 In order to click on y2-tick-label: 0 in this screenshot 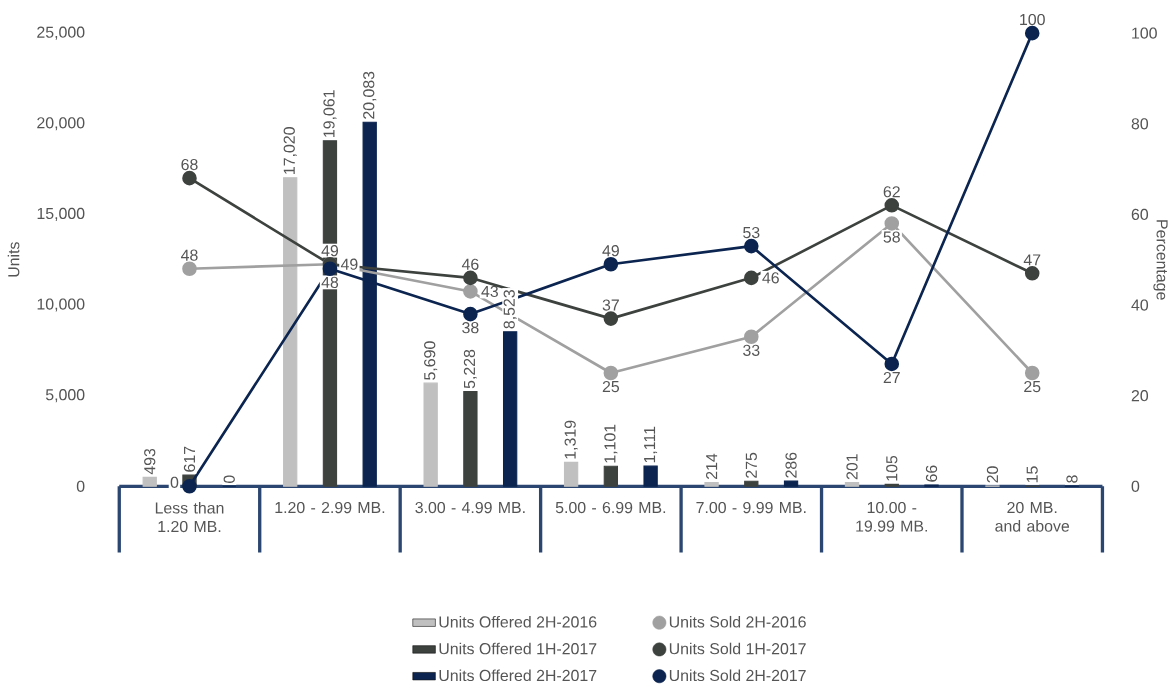, I will do `click(1135, 486)`.